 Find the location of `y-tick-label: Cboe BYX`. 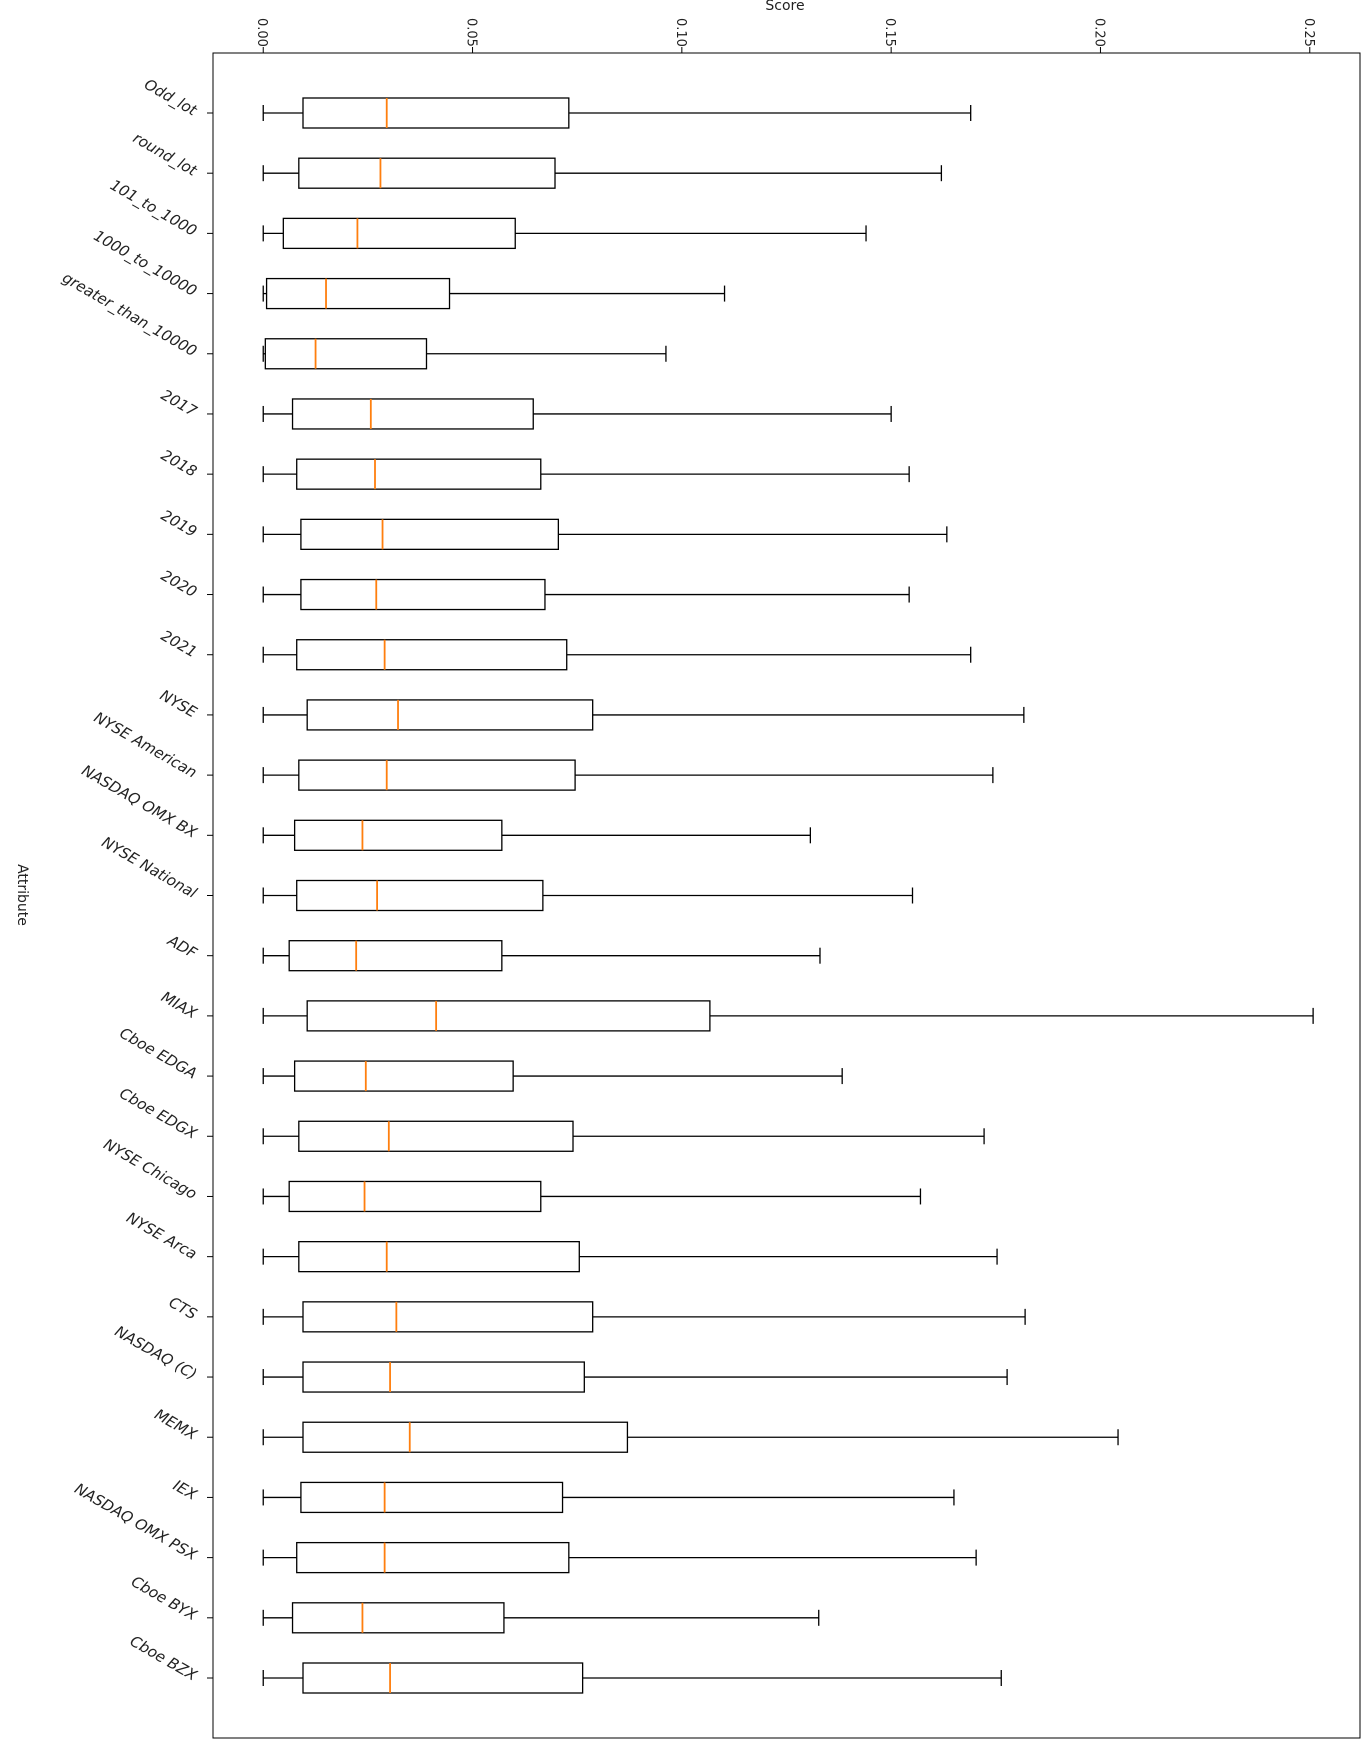

y-tick-label: Cboe BYX is located at coordinates (164, 1598).